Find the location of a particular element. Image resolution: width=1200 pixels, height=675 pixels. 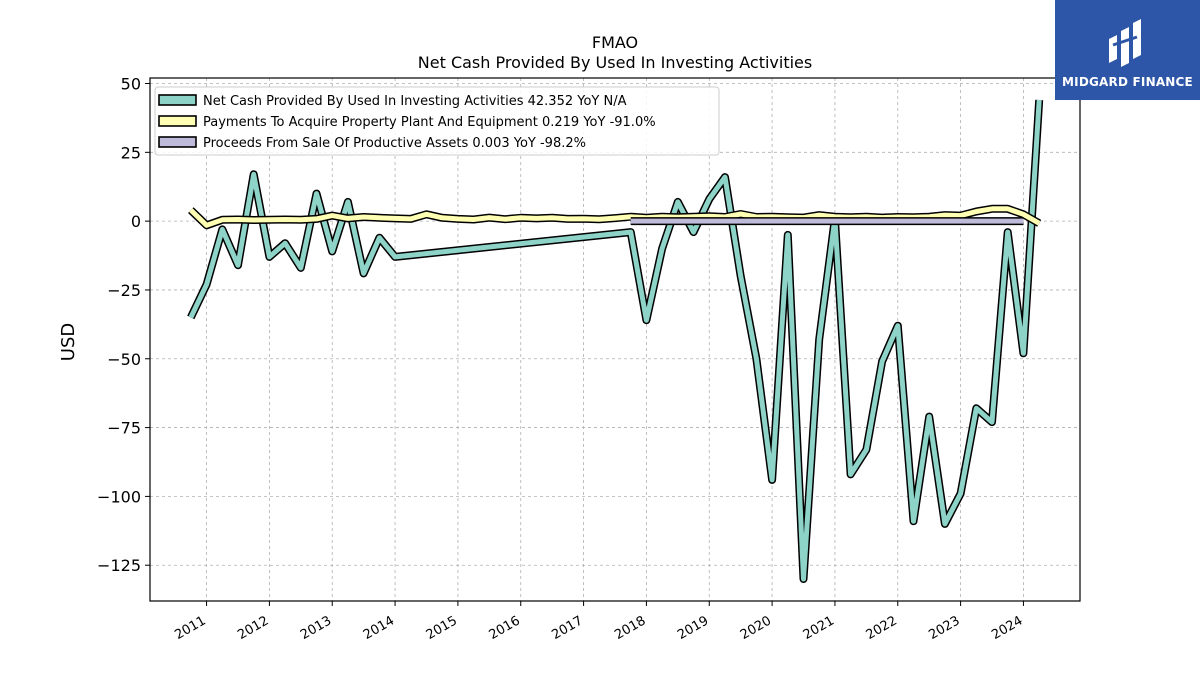

x-tick-label: 2016 is located at coordinates (505, 628).